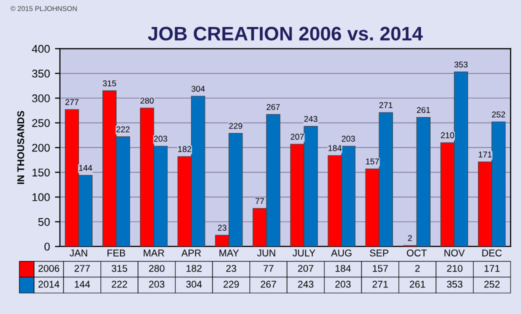 The height and width of the screenshot is (314, 521). What do you see at coordinates (423, 110) in the screenshot?
I see `annotation: 261` at bounding box center [423, 110].